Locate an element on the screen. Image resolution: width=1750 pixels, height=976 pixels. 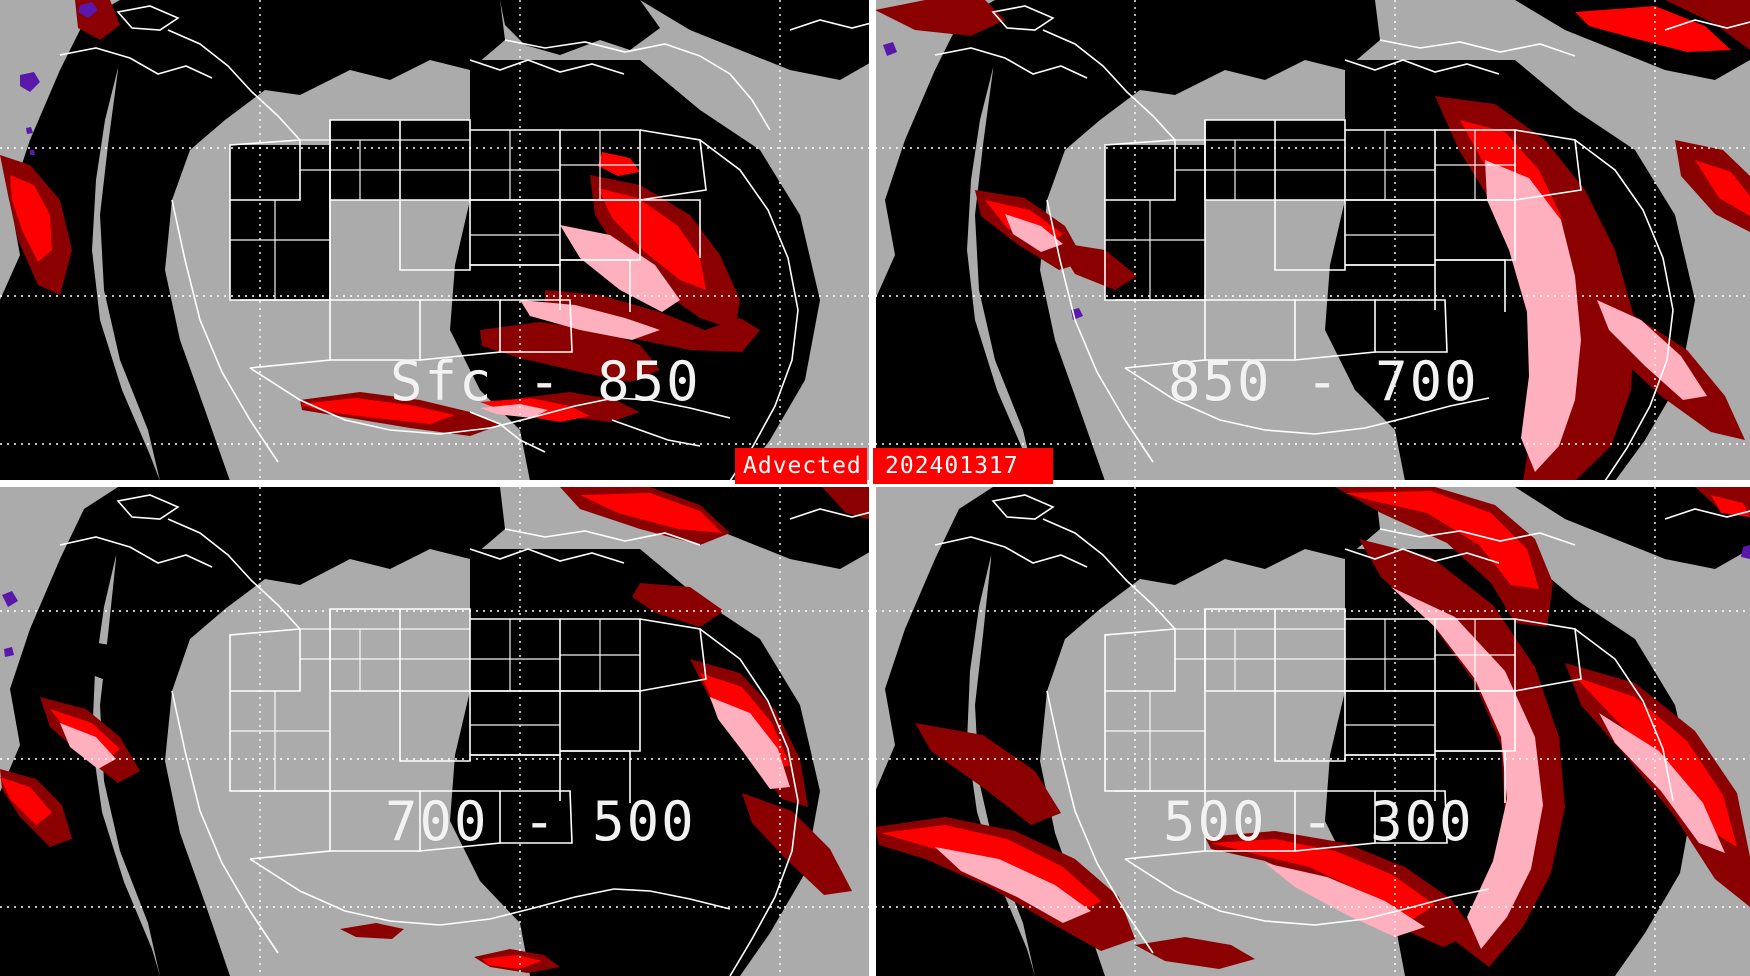
advected-to-banner: Advected to 202401317 is located at coordinates (894, 466).